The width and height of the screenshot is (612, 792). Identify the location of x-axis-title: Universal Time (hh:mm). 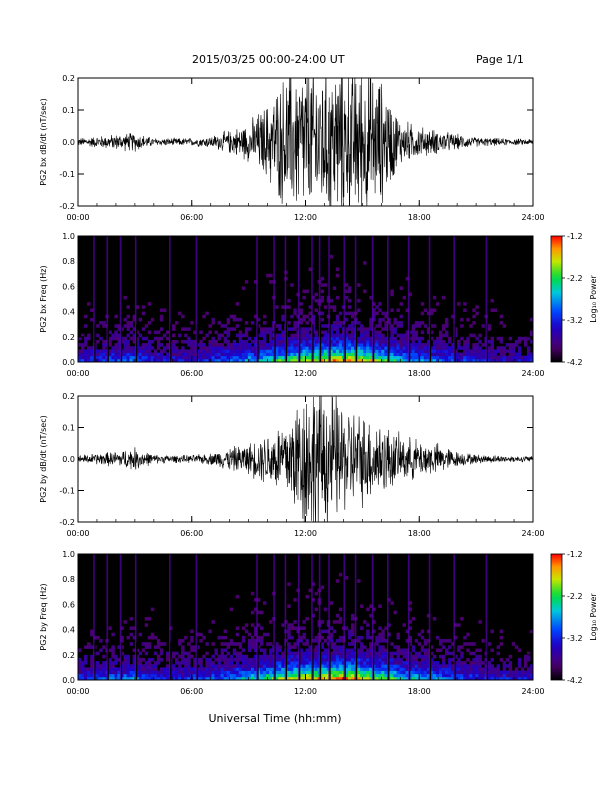
(275, 718).